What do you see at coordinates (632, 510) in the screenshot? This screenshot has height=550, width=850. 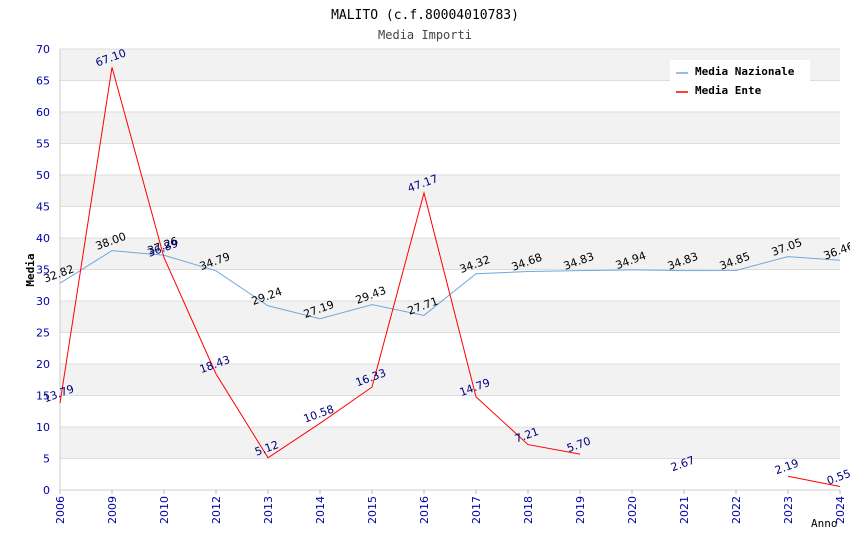 I see `x-tick-label: 2020` at bounding box center [632, 510].